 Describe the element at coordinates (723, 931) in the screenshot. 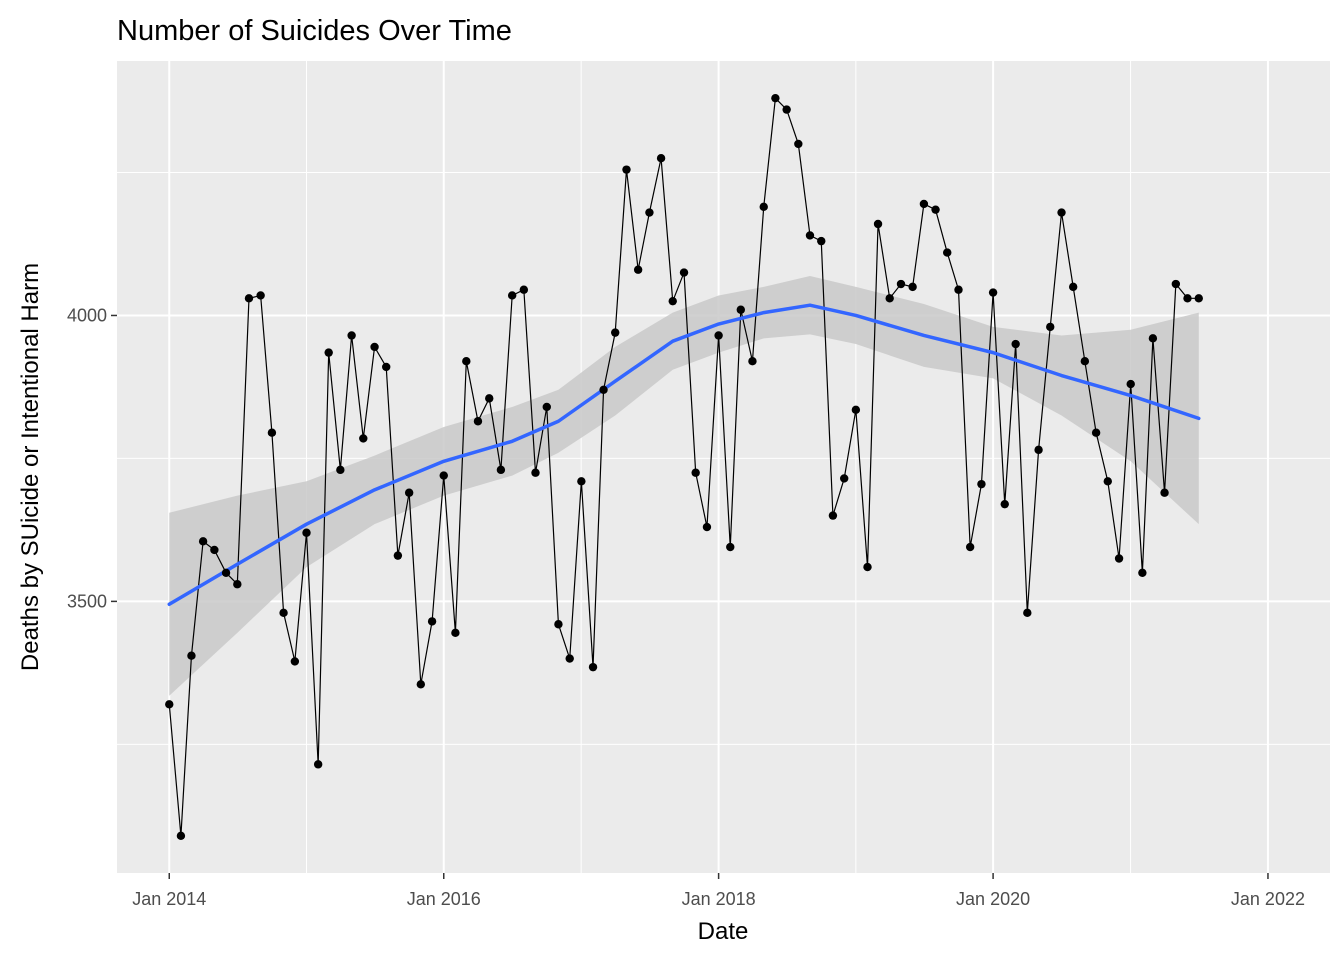

I see `x-axis-title: Date` at that location.